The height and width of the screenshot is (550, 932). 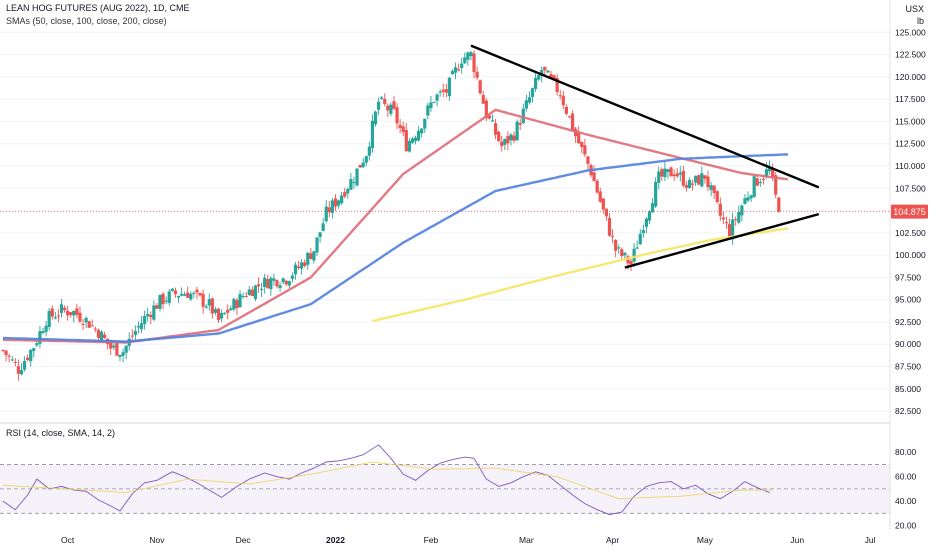 What do you see at coordinates (908, 277) in the screenshot?
I see `price-tick-label: 97.500` at bounding box center [908, 277].